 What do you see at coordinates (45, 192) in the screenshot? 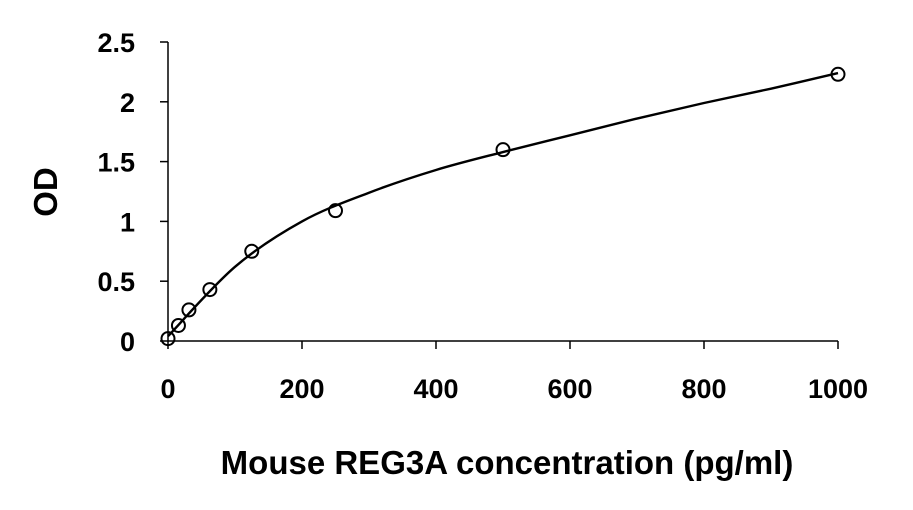
I see `y-axis-title: OD` at bounding box center [45, 192].